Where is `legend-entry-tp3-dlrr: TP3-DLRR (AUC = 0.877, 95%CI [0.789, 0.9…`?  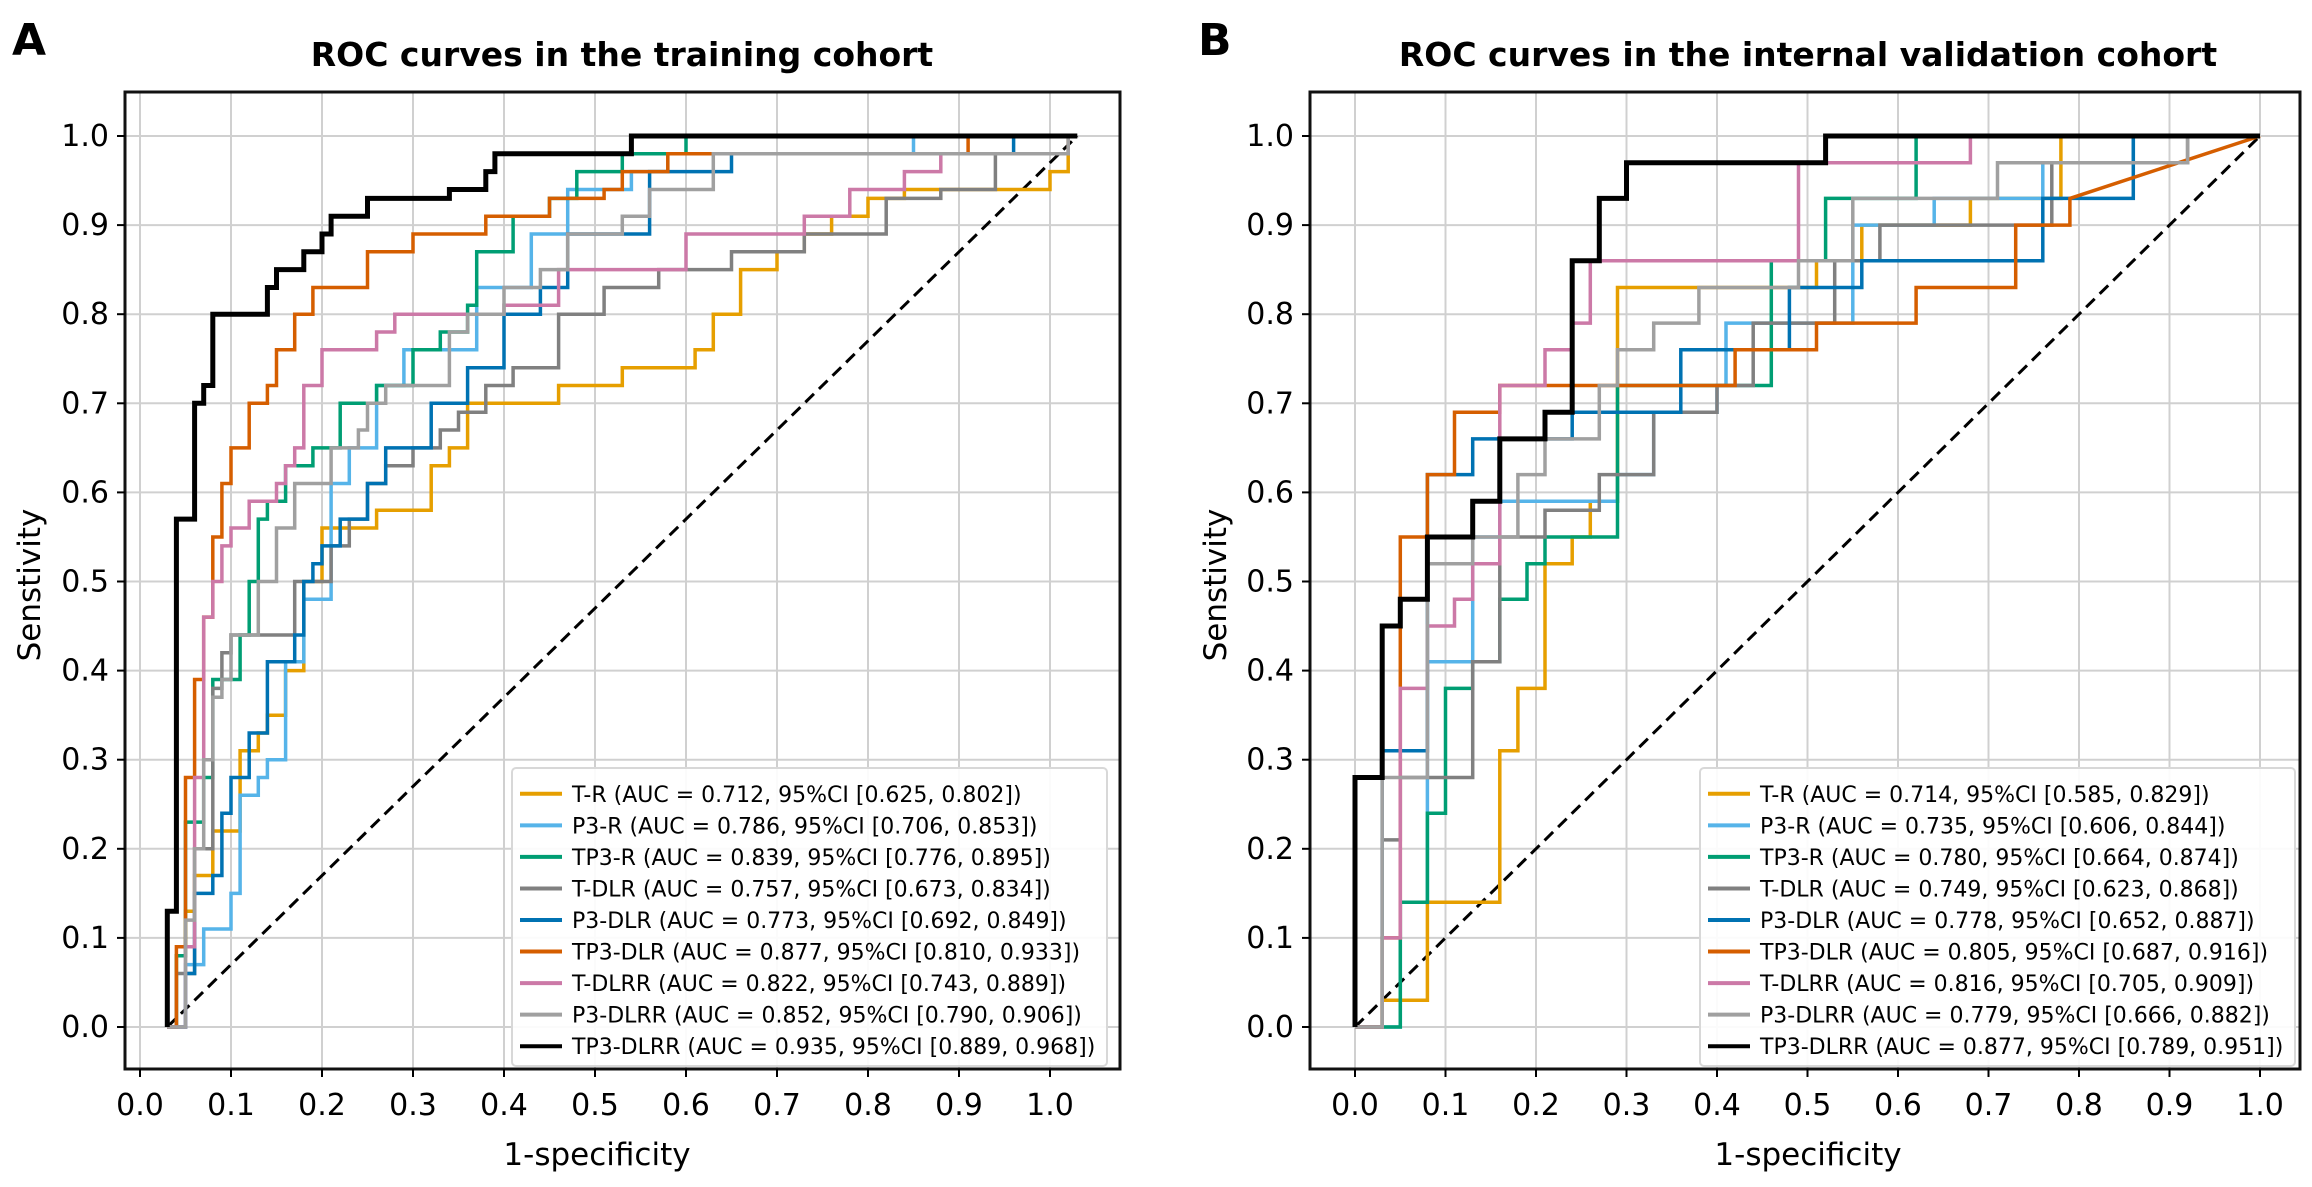
legend-entry-tp3-dlrr: TP3-DLRR (AUC = 0.877, 95%CI [0.789, 0.9… is located at coordinates (2021, 1047).